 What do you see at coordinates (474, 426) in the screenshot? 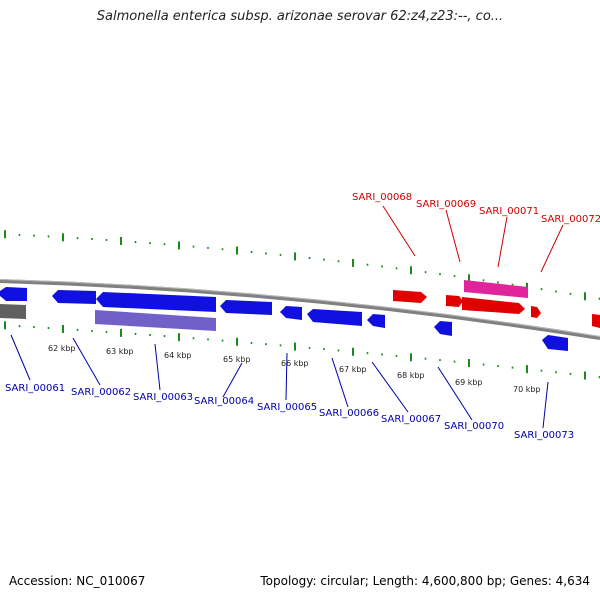
I see `label-sari-00070: SARI_00070` at bounding box center [474, 426].